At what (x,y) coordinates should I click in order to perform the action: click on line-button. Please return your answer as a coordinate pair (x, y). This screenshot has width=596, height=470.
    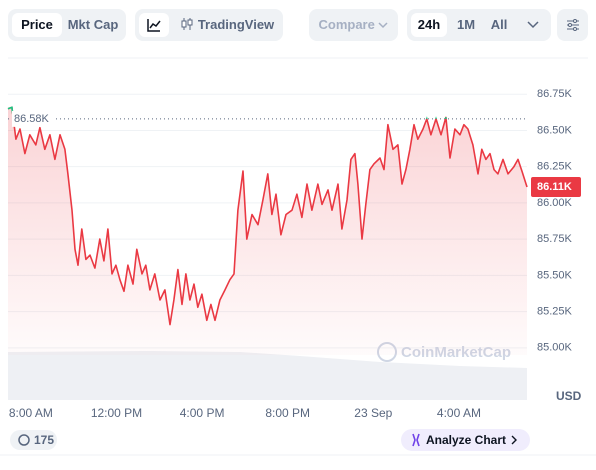
    Looking at the image, I should click on (154, 25).